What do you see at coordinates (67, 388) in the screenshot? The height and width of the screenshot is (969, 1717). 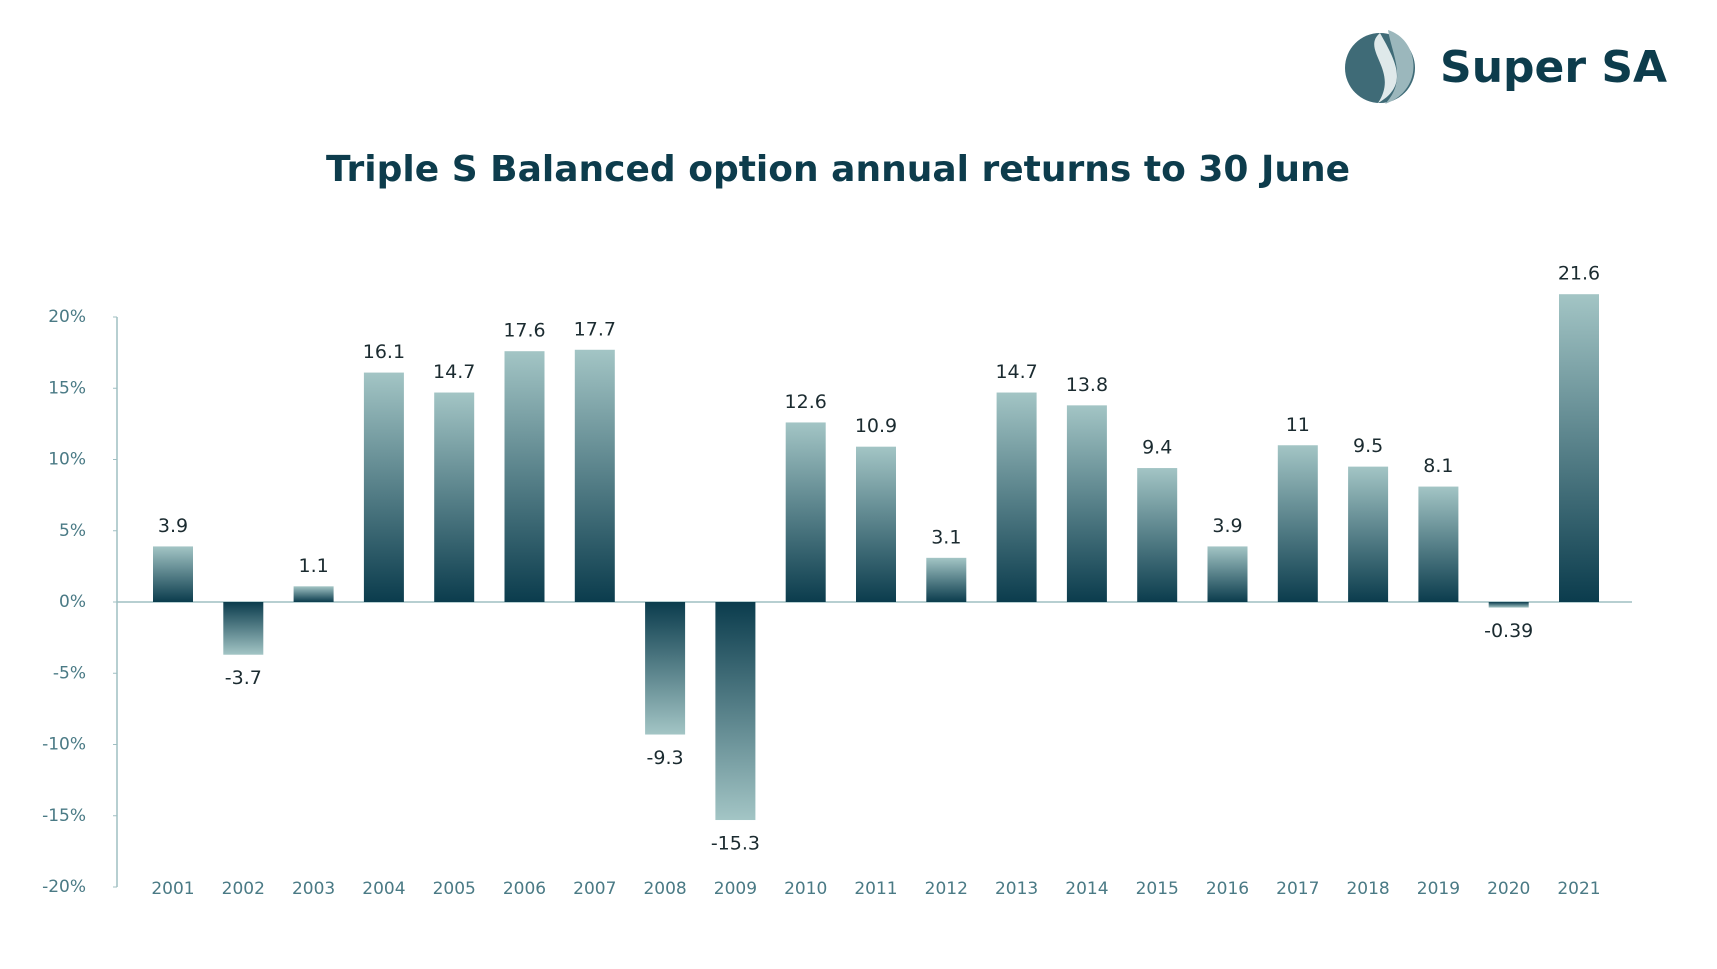 I see `y-tick-label: 15%` at bounding box center [67, 388].